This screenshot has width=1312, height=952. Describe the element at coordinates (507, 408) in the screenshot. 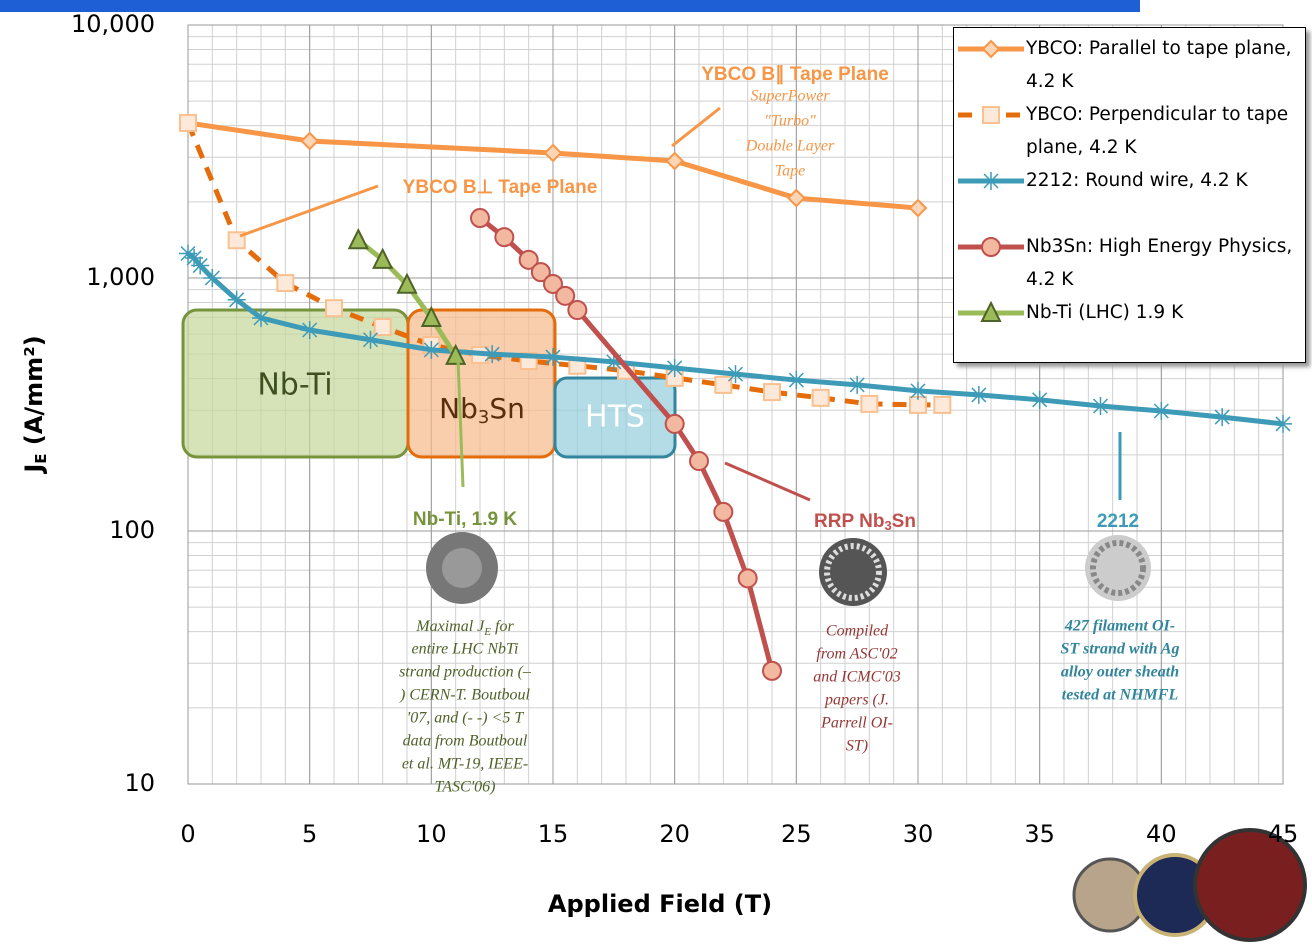

I see `region-label: Sn` at that location.